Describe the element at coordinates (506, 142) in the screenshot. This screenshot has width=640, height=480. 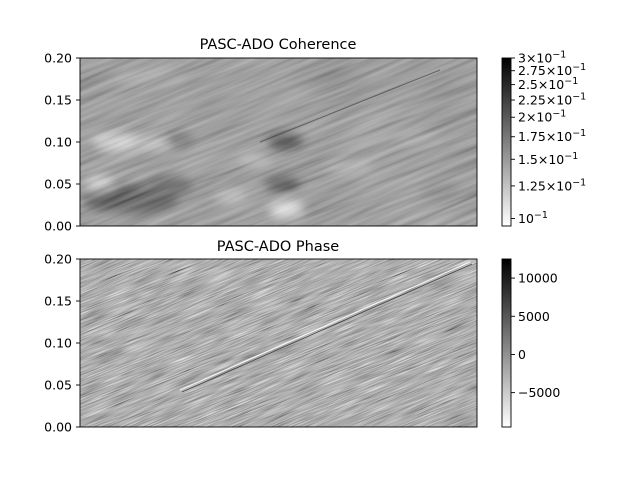
I see `coherence-colorbar-gradient` at that location.